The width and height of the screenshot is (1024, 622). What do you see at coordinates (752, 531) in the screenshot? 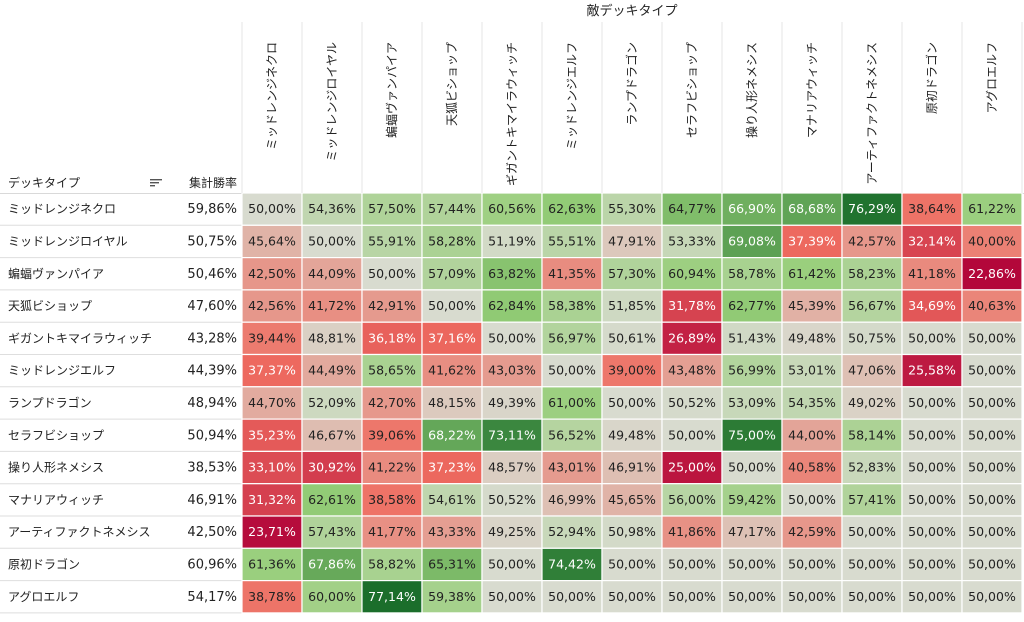
I see `cell-value: 47,17%` at bounding box center [752, 531].